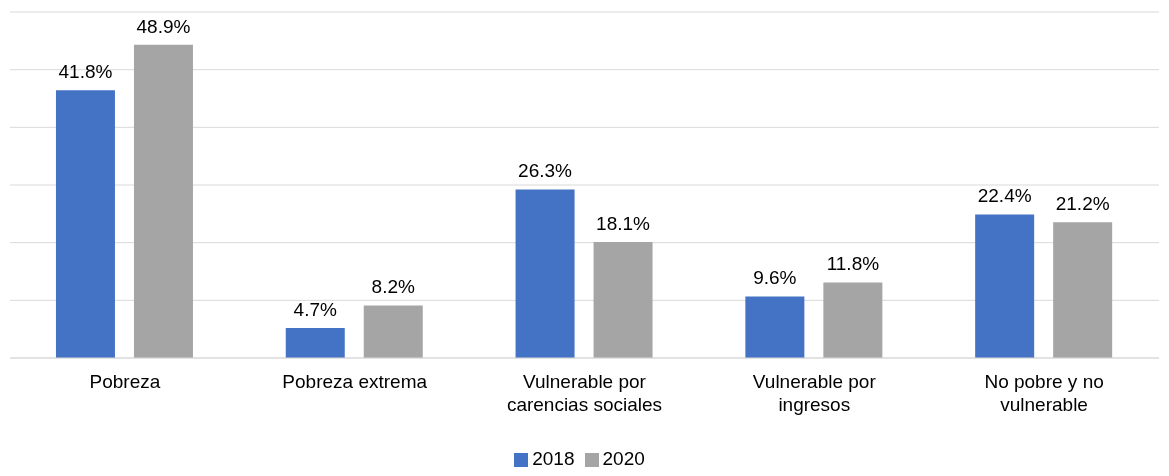 Image resolution: width=1169 pixels, height=476 pixels. Describe the element at coordinates (1082, 204) in the screenshot. I see `data-label: 21.2%` at that location.